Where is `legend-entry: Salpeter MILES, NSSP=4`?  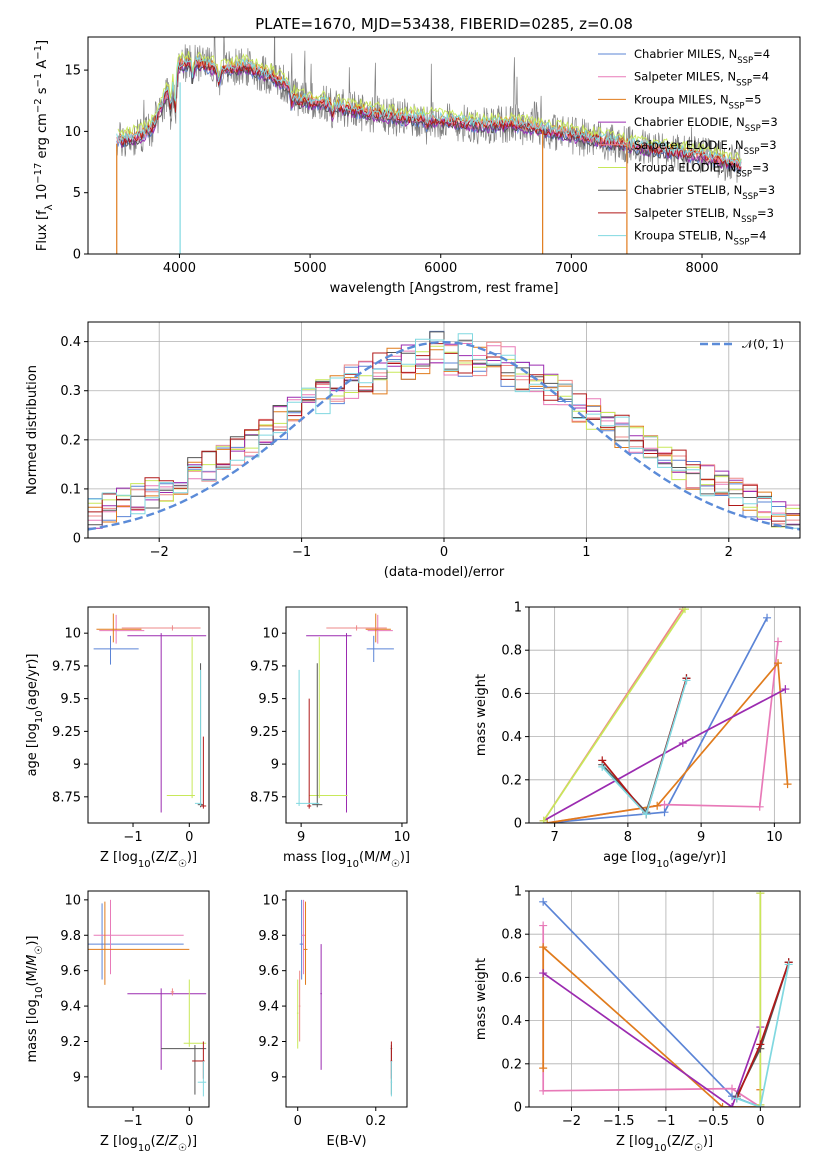 legend-entry: Salpeter MILES, NSSP=4 is located at coordinates (701, 79).